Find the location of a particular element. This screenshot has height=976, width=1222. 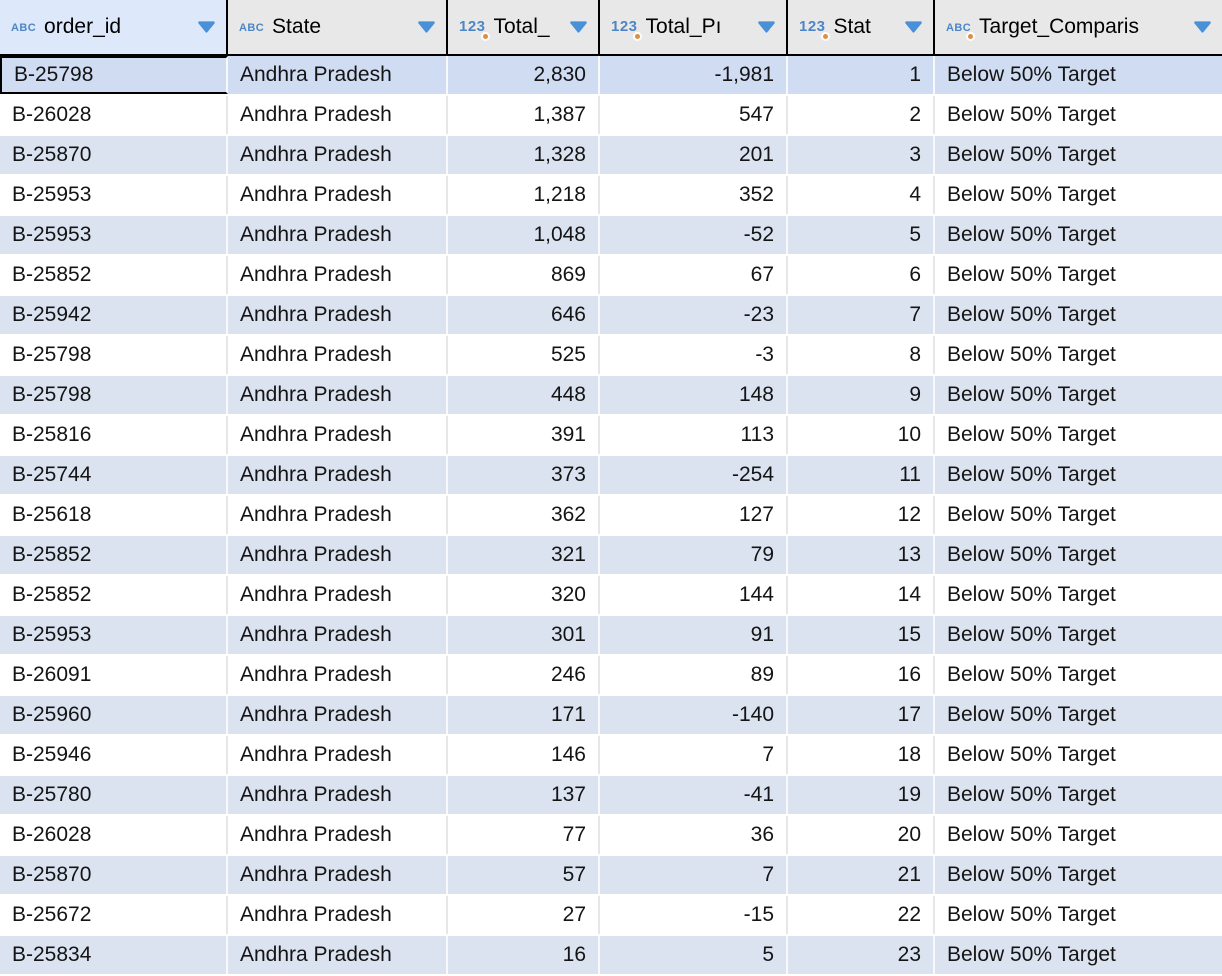

cell-total: 16 is located at coordinates (524, 955).